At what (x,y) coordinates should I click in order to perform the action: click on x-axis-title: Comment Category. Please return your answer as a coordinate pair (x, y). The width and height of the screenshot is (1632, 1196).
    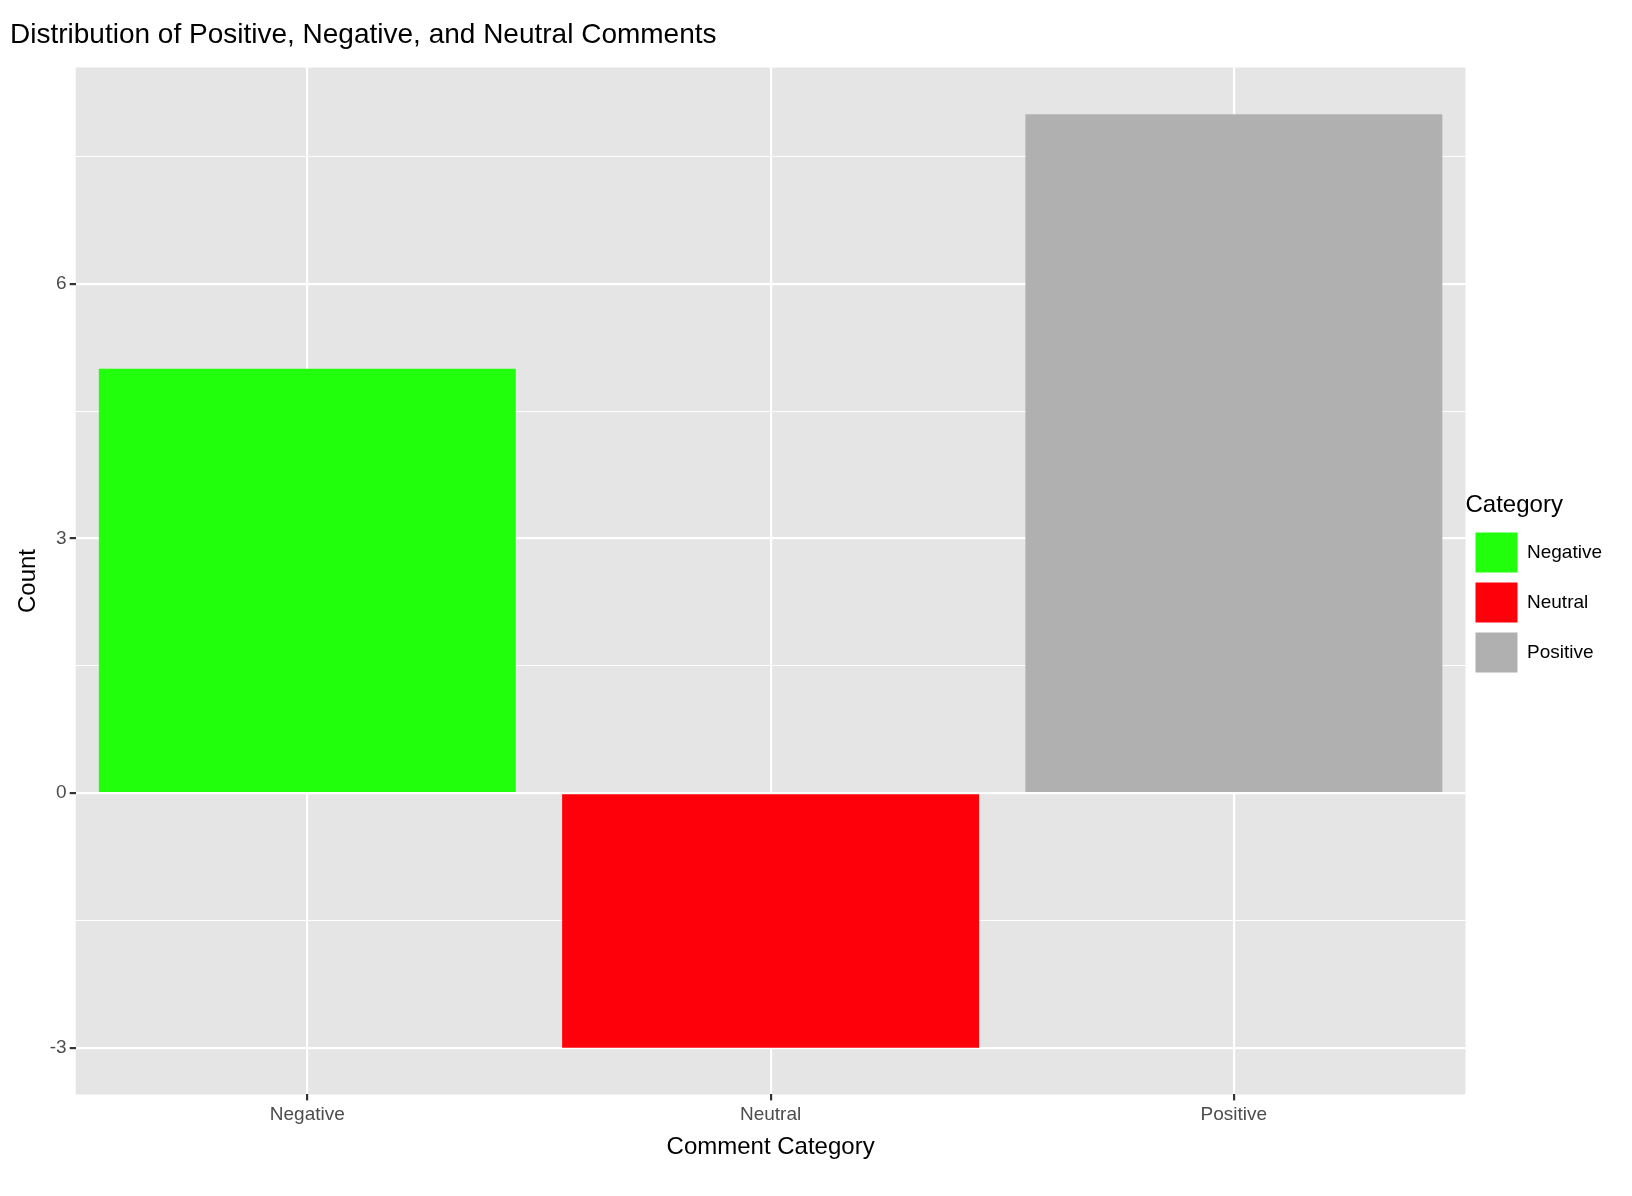
    Looking at the image, I should click on (770, 1146).